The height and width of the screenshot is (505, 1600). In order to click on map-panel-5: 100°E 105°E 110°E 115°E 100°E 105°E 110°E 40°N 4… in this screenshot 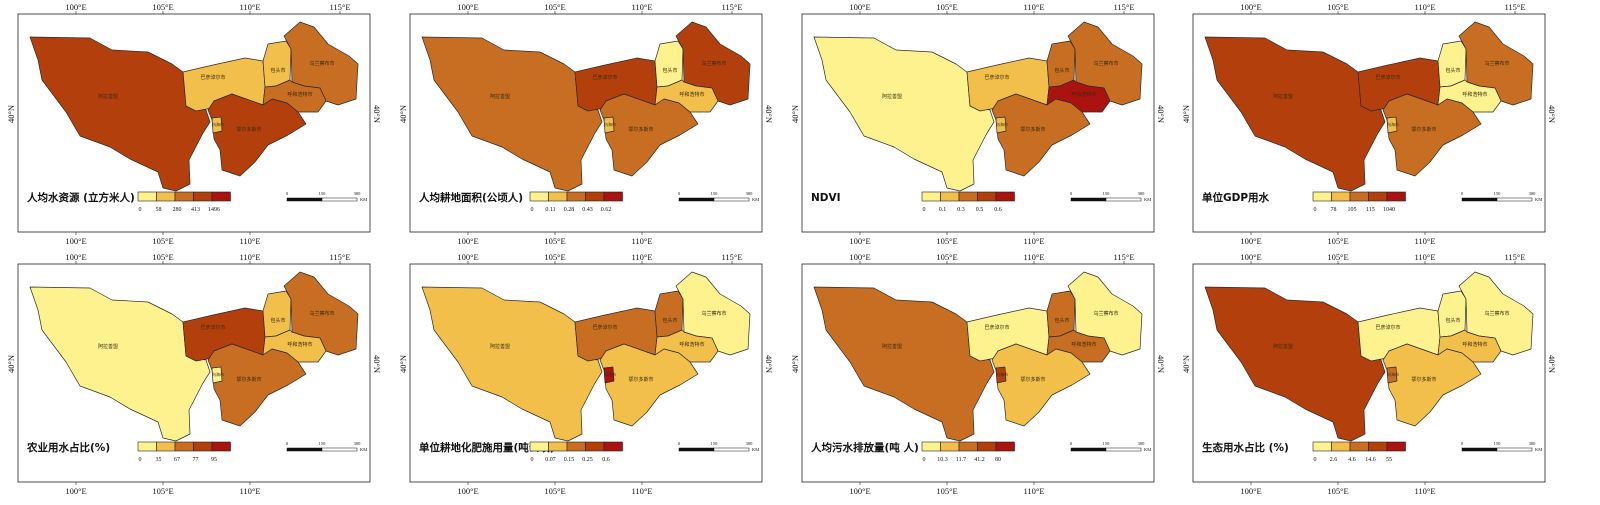, I will do `click(195, 377)`.